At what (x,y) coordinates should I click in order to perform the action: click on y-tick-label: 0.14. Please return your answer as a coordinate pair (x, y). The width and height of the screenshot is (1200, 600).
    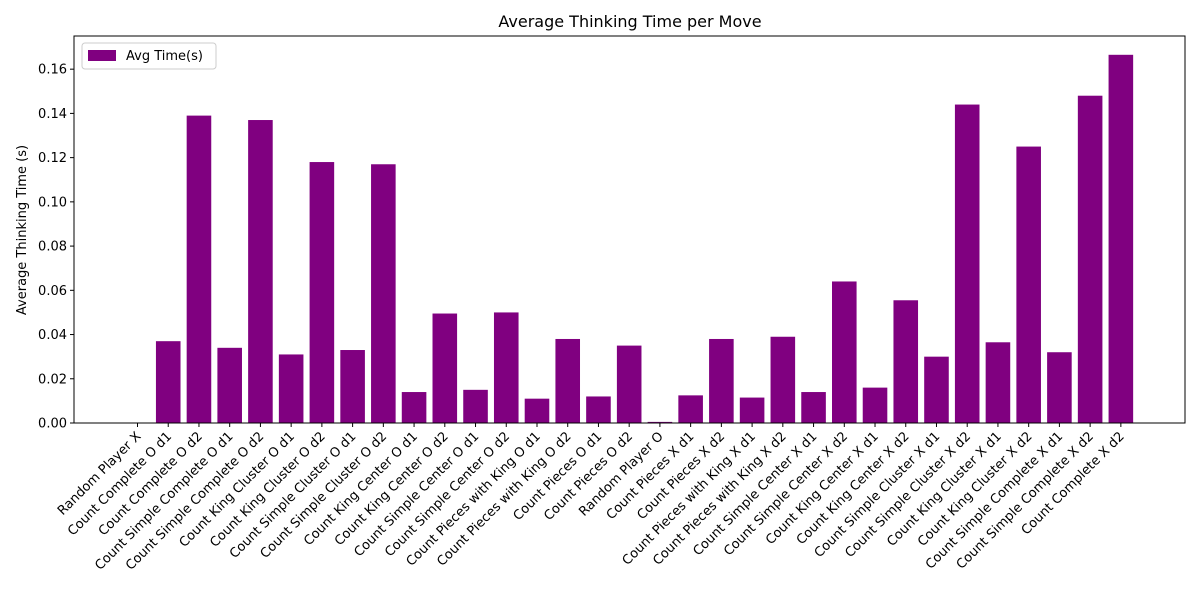
    Looking at the image, I should click on (52, 114).